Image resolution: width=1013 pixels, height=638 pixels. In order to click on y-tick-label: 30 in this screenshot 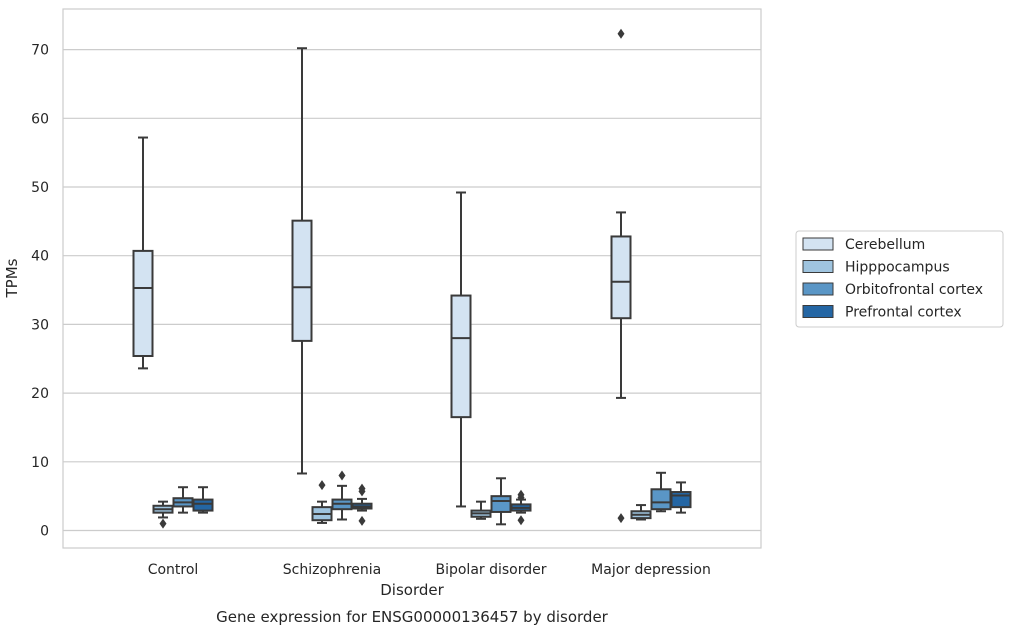, I will do `click(40, 325)`.